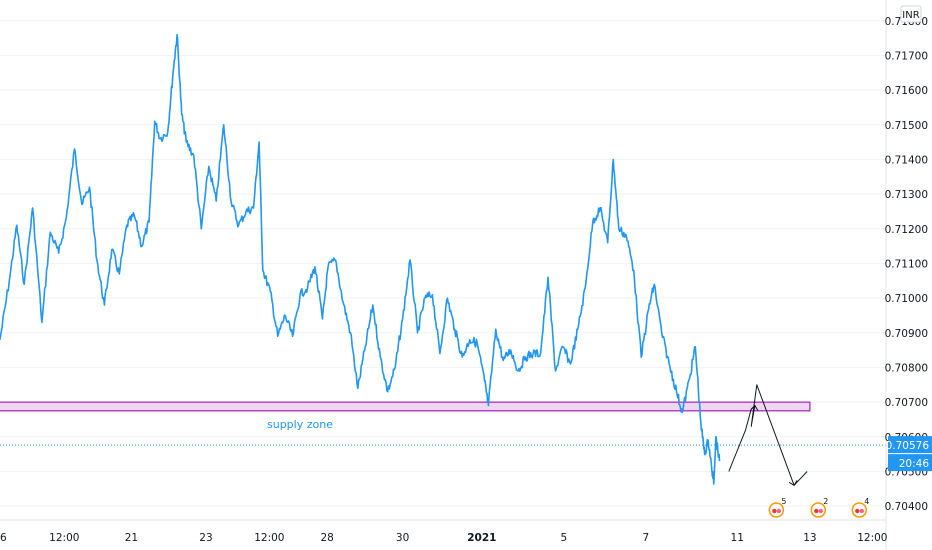  I want to click on currency-badge-box, so click(911, 14).